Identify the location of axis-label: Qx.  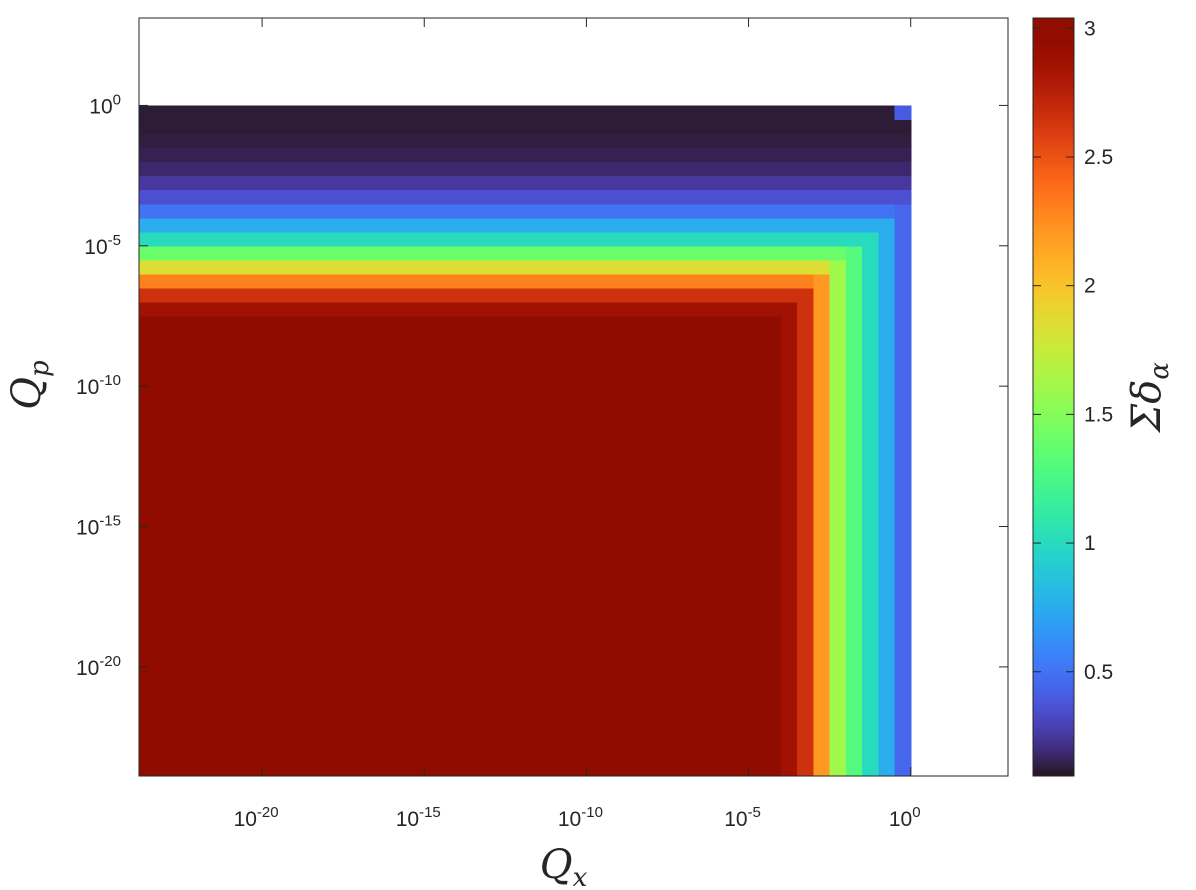
(564, 866).